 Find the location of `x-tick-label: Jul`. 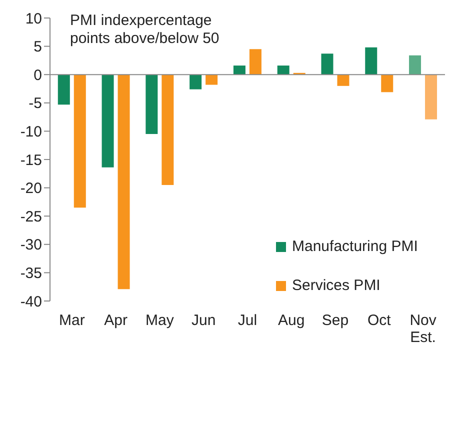

x-tick-label: Jul is located at coordinates (248, 320).